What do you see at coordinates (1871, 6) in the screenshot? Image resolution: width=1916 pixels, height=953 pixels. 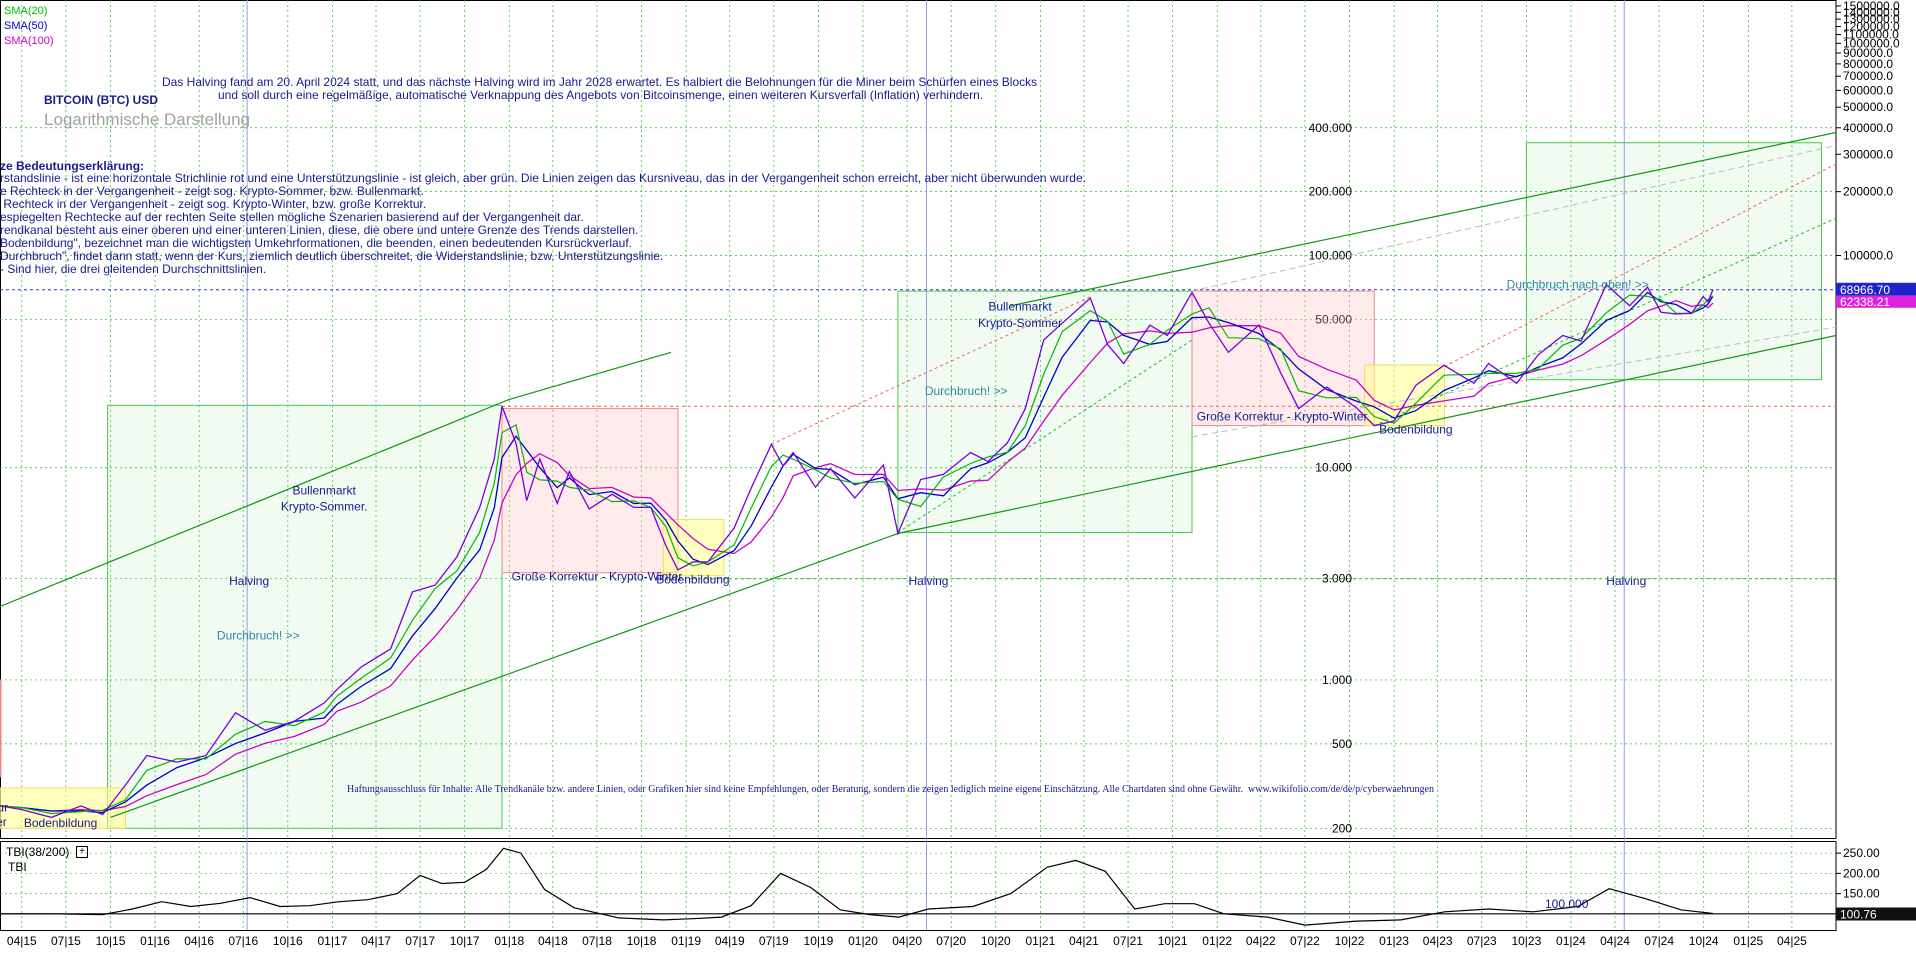 I see `y-right-tick-label: 1500000.0` at bounding box center [1871, 6].